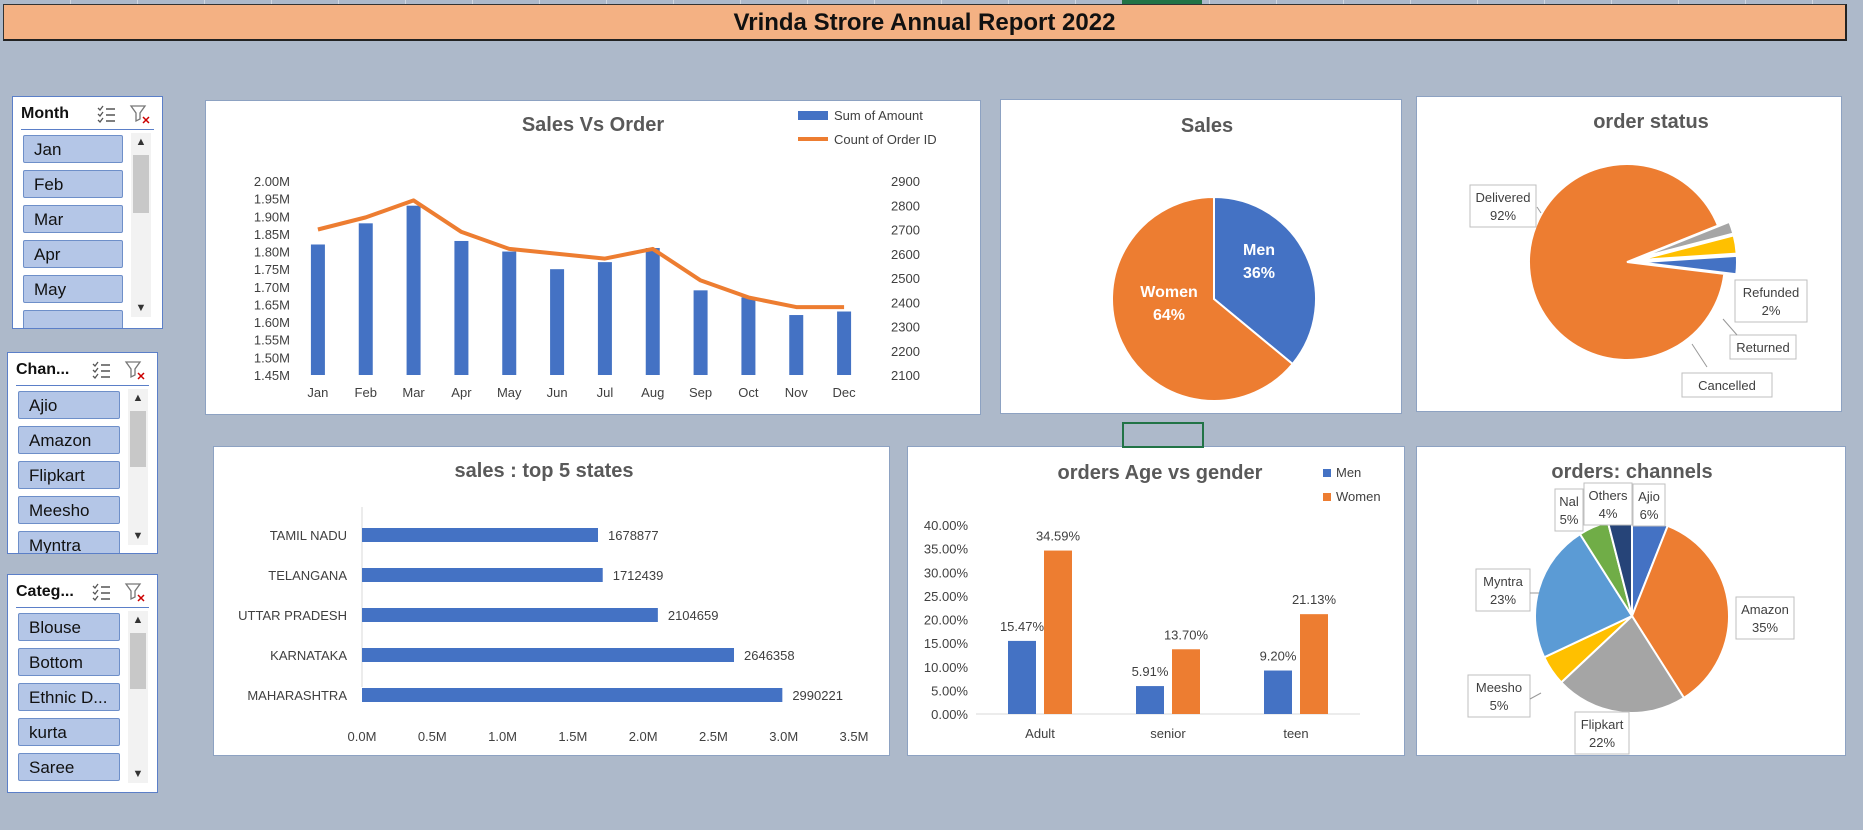 This screenshot has height=830, width=1863. I want to click on slicer-item-partial, so click(73, 319).